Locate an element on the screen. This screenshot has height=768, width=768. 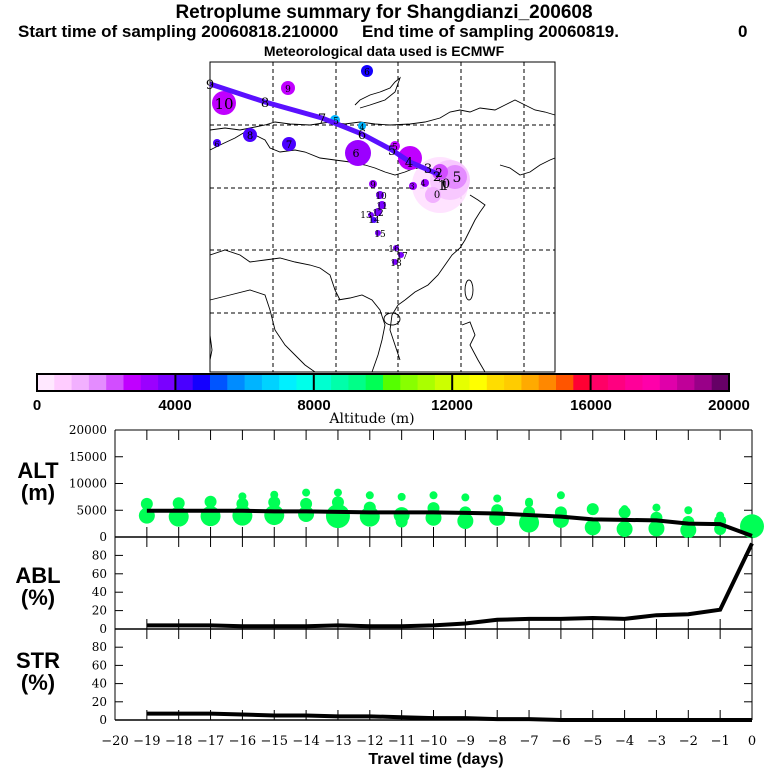
cluster-label: 13 is located at coordinates (366, 216).